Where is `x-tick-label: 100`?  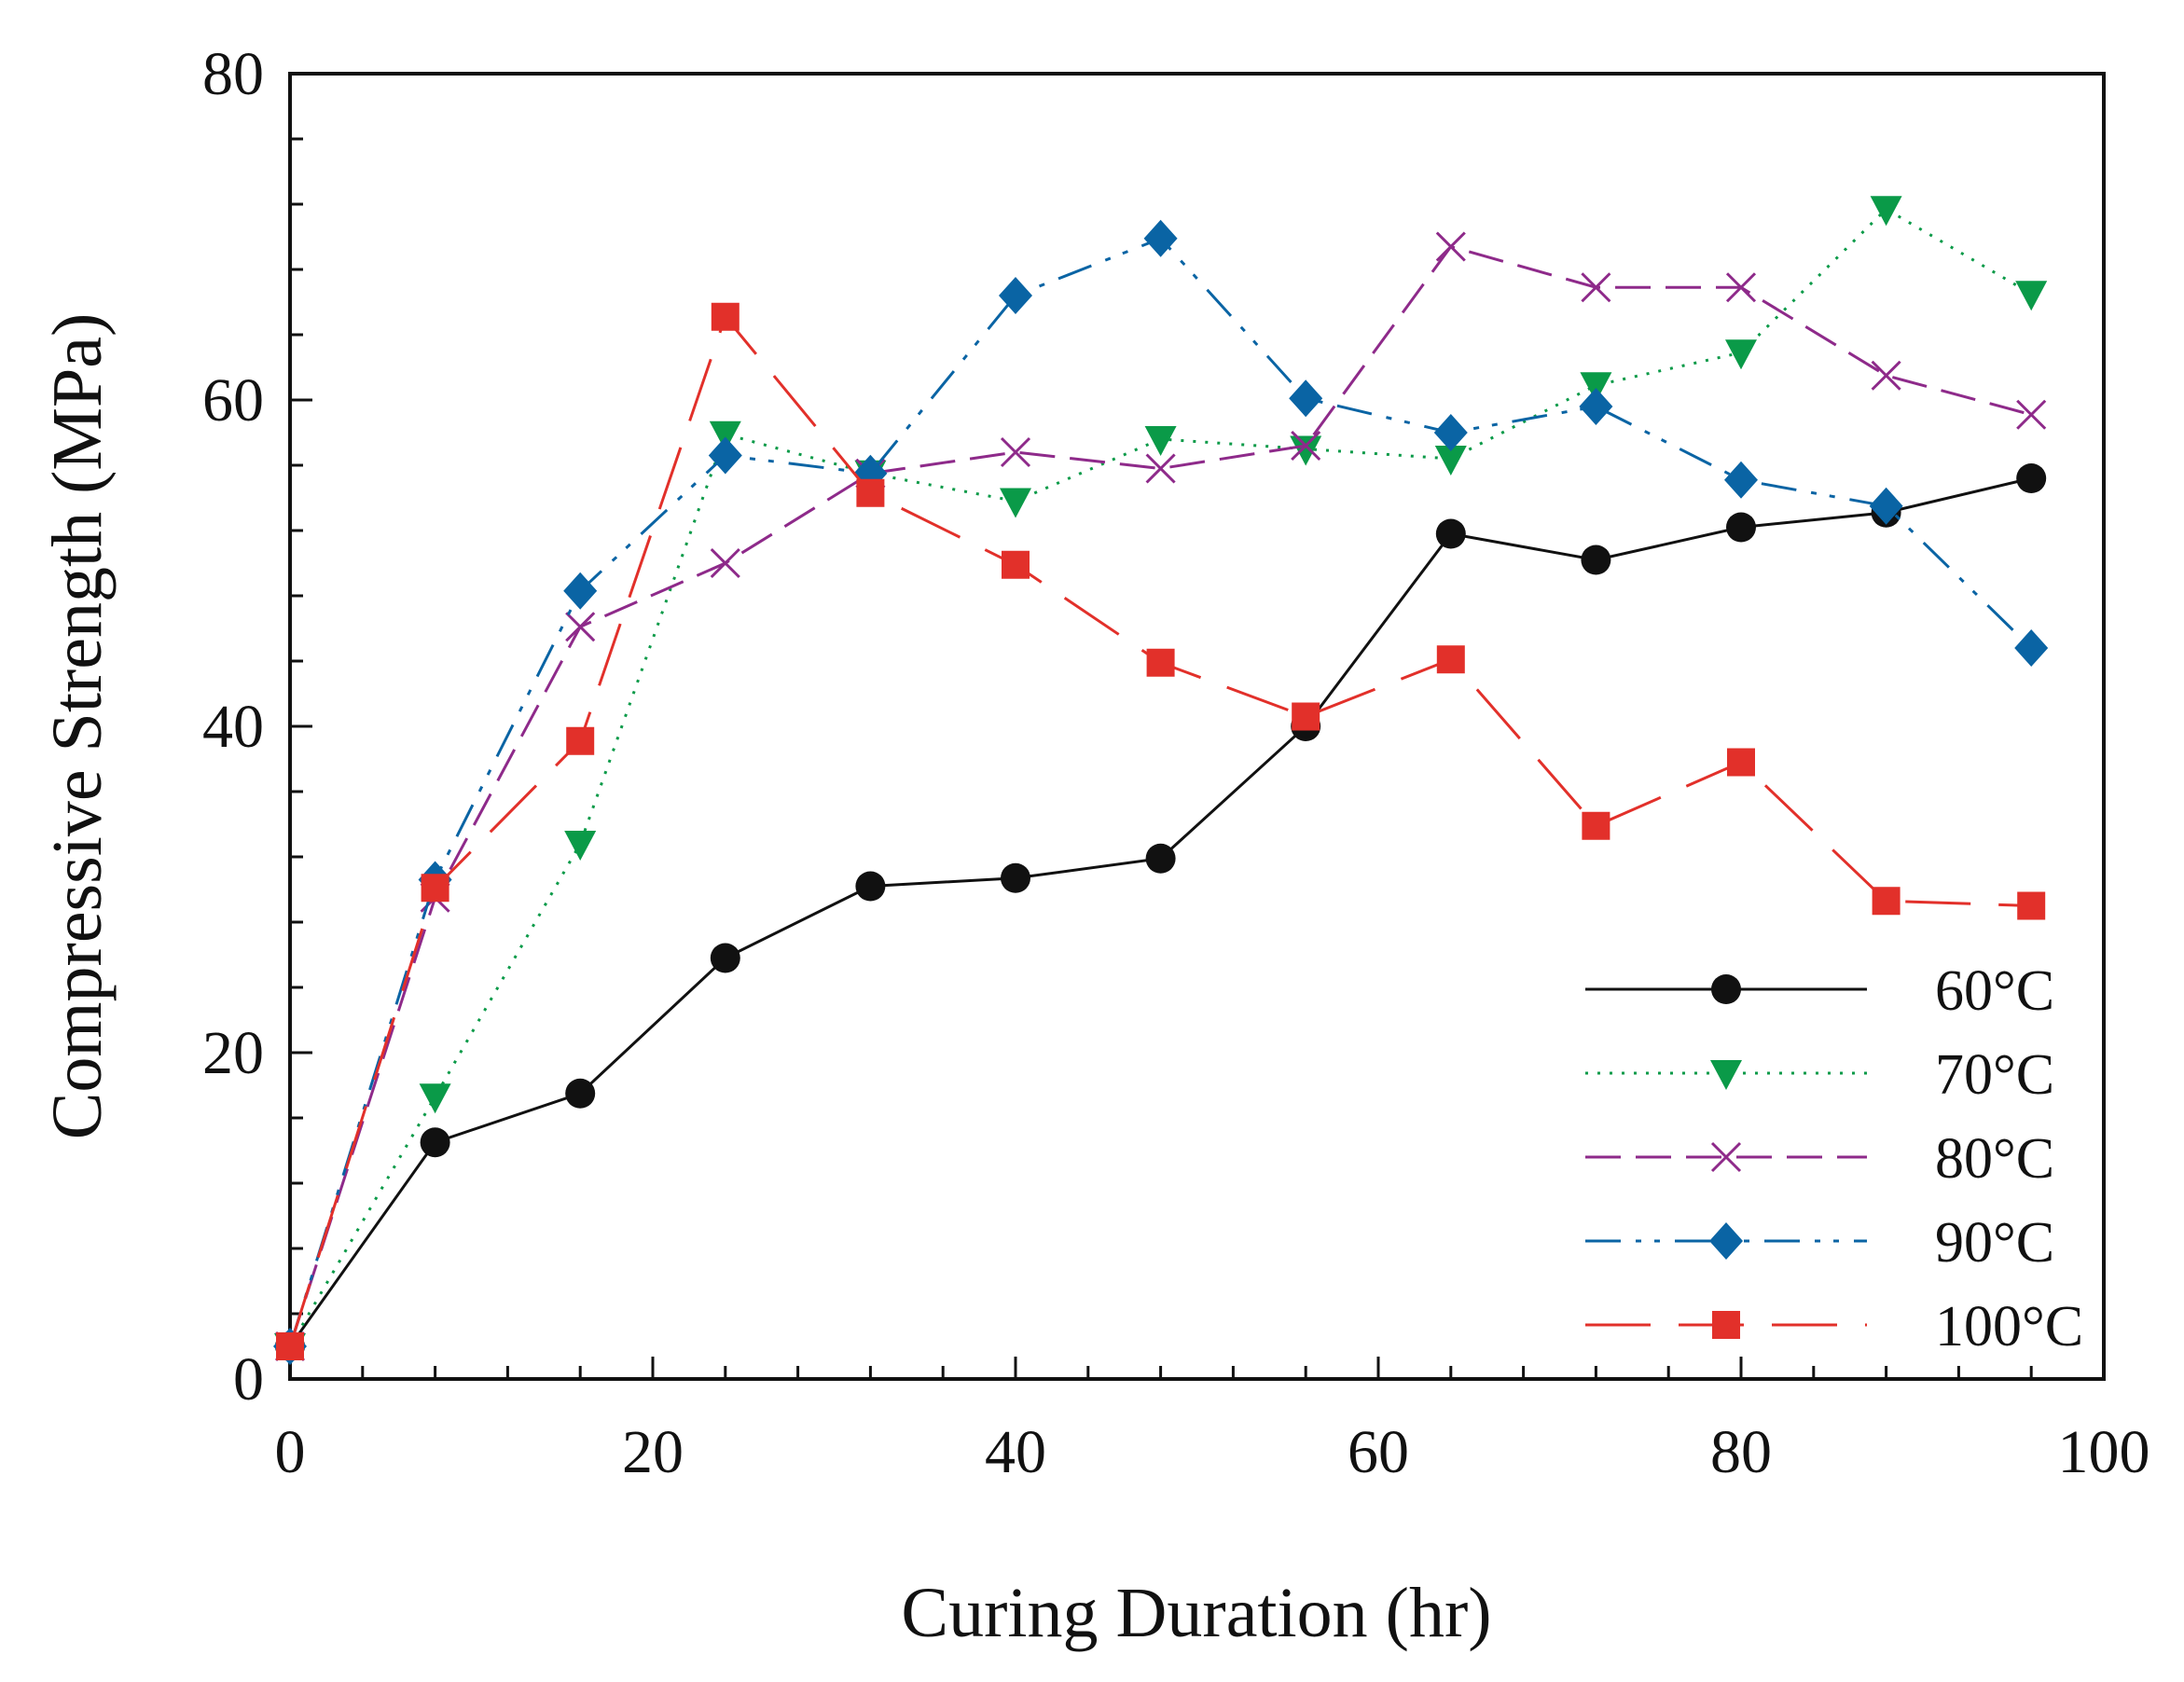
x-tick-label: 100 is located at coordinates (2104, 1452).